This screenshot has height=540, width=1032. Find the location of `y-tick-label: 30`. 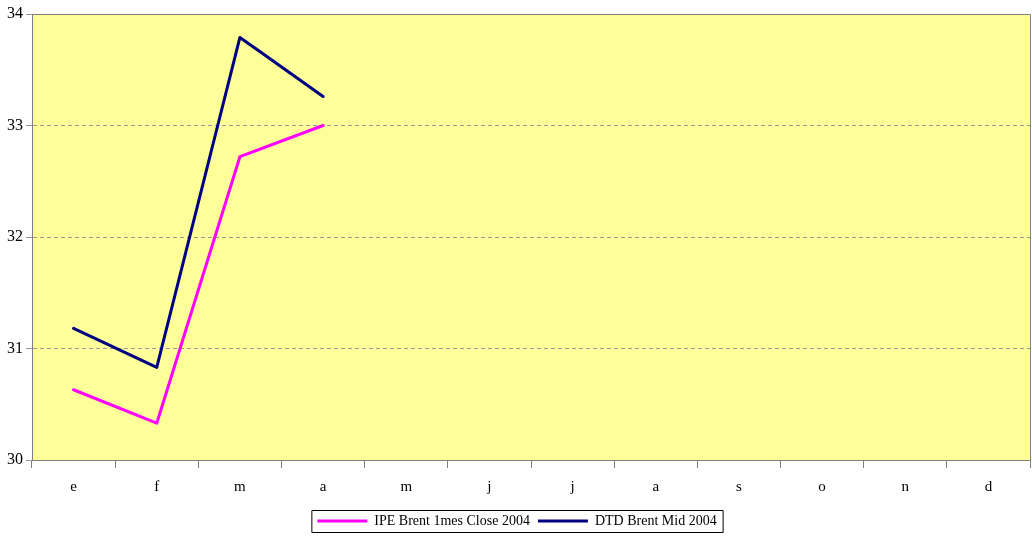

y-tick-label: 30 is located at coordinates (15, 459).